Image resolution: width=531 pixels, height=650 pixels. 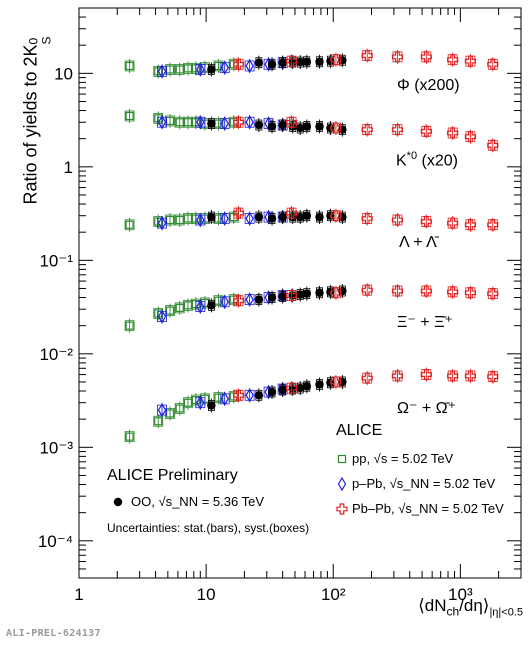 What do you see at coordinates (56, 354) in the screenshot?
I see `y-tick-label: 10⁻²` at bounding box center [56, 354].